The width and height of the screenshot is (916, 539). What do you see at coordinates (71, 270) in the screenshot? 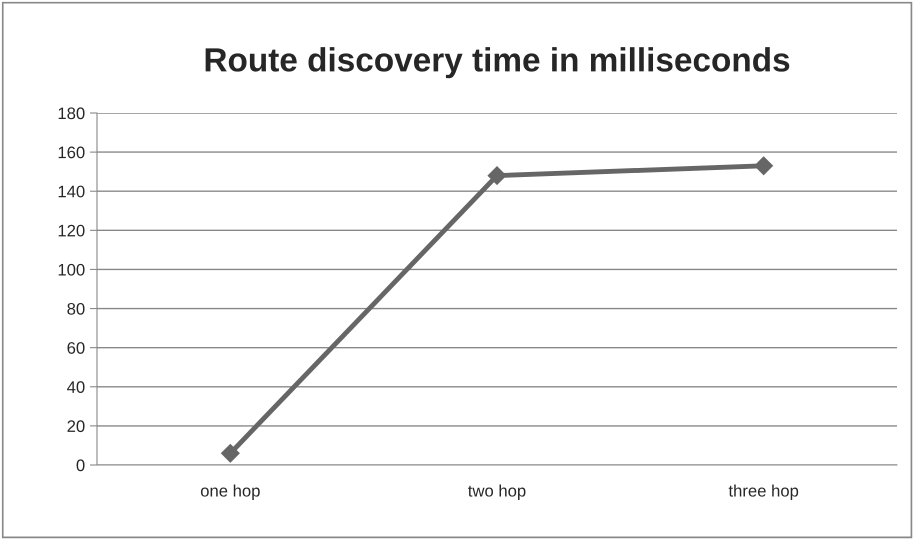
I see `y-tick-label: 100` at bounding box center [71, 270].